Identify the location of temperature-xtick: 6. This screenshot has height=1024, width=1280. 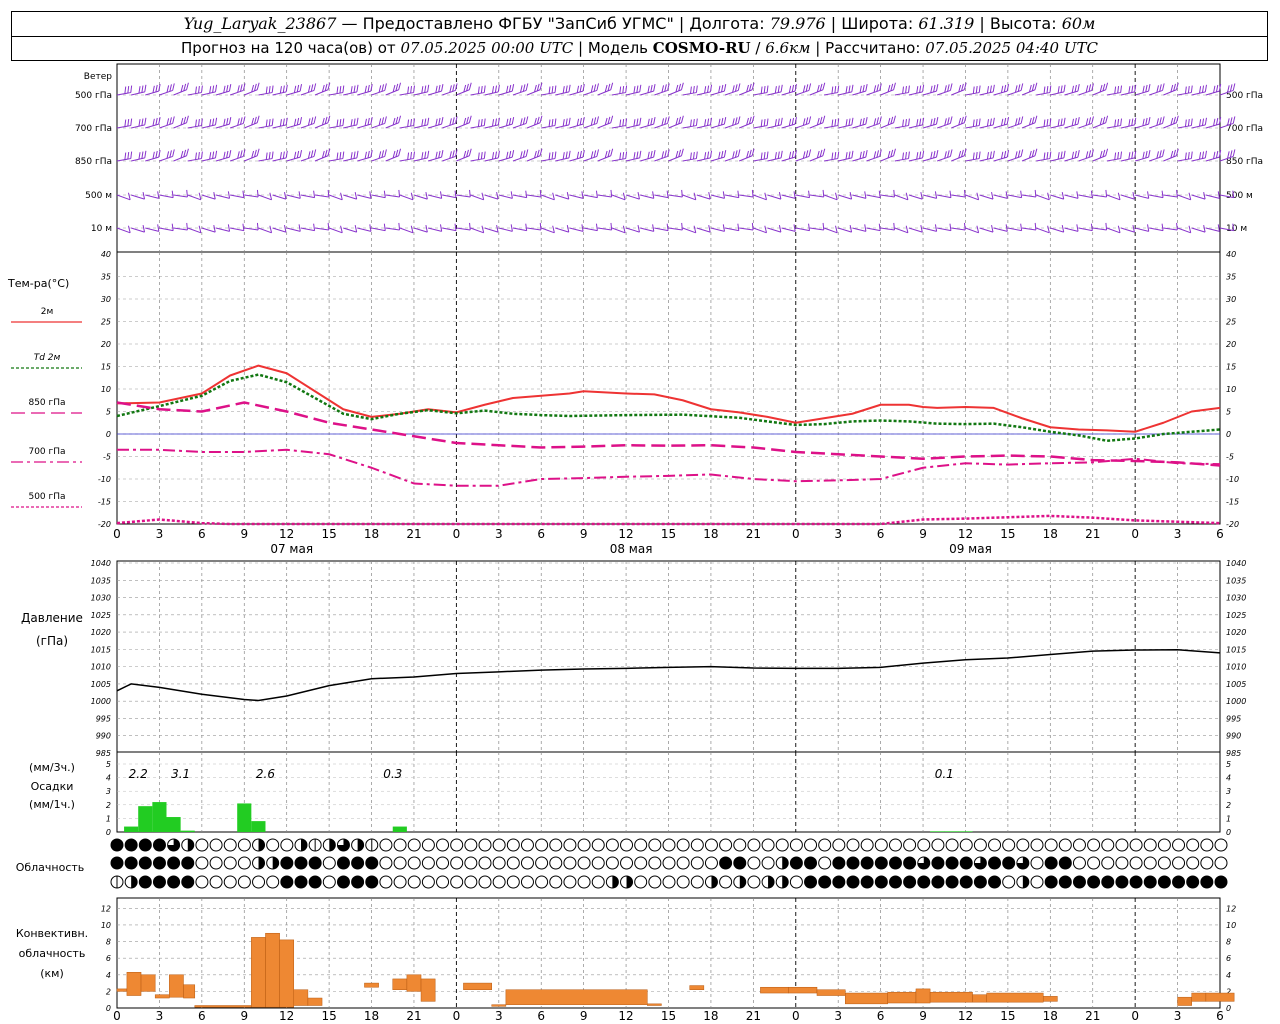
(881, 534).